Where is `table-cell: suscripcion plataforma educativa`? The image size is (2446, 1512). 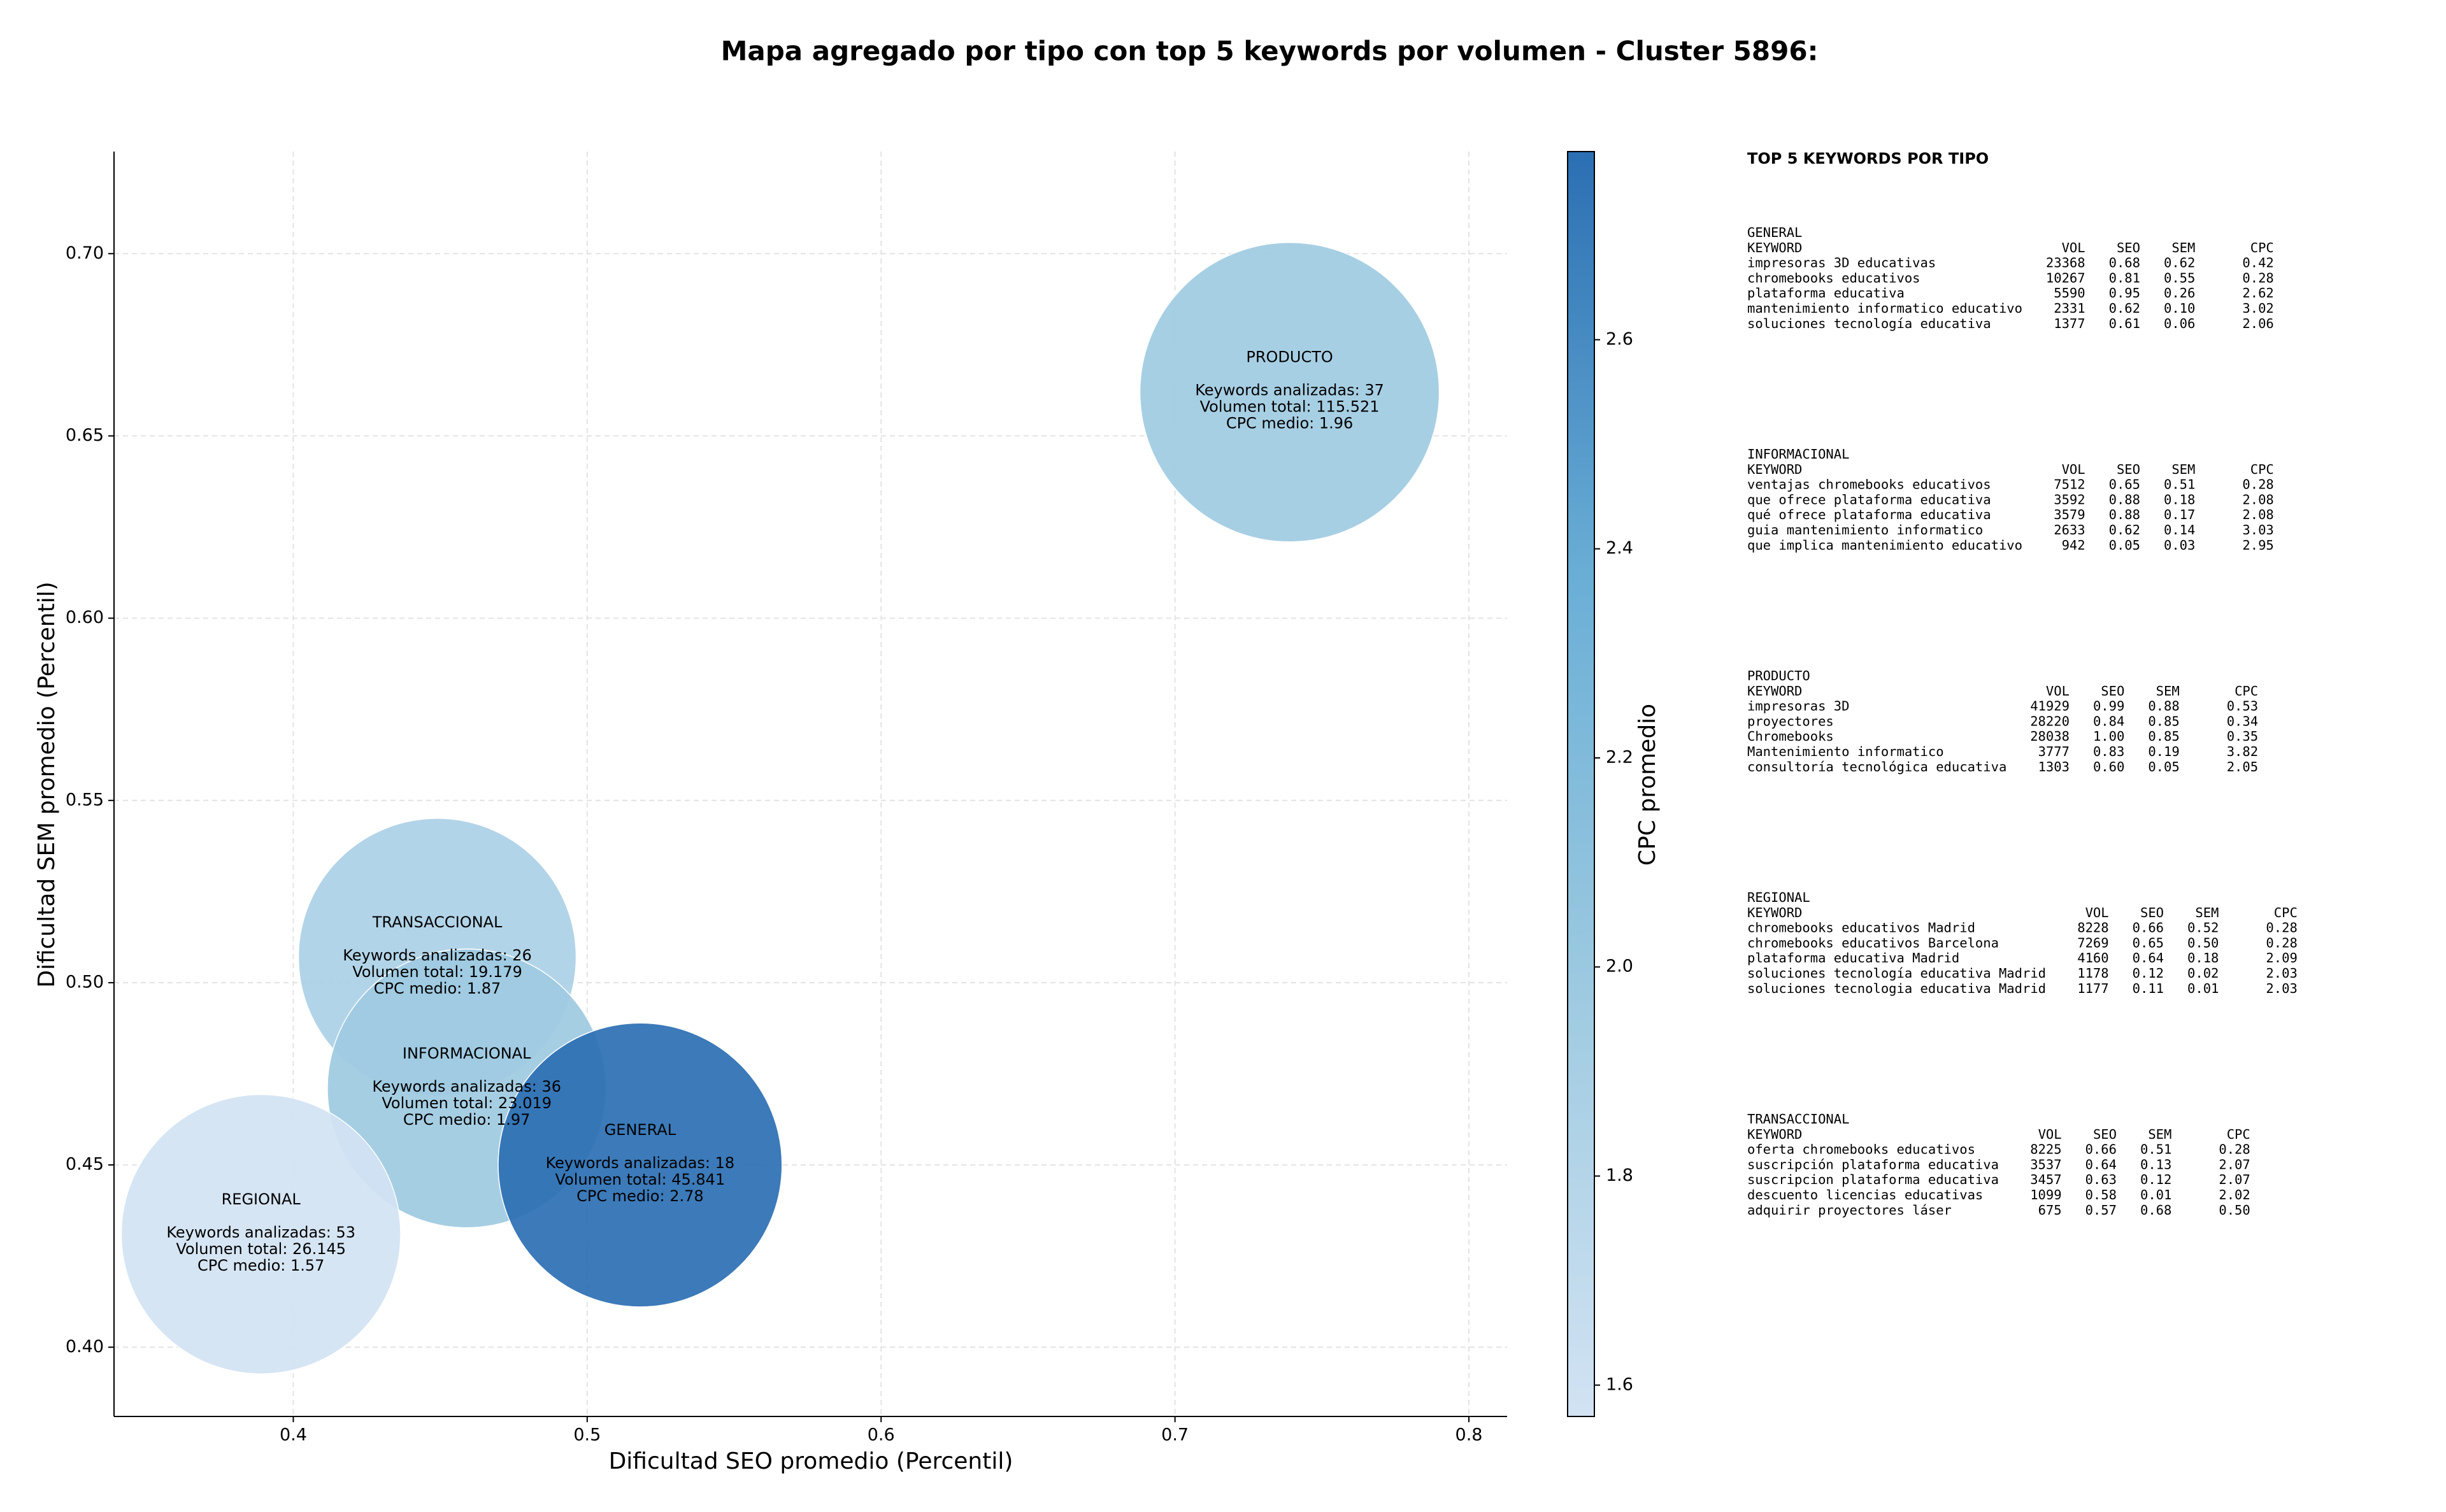 table-cell: suscripcion plataforma educativa is located at coordinates (1873, 1179).